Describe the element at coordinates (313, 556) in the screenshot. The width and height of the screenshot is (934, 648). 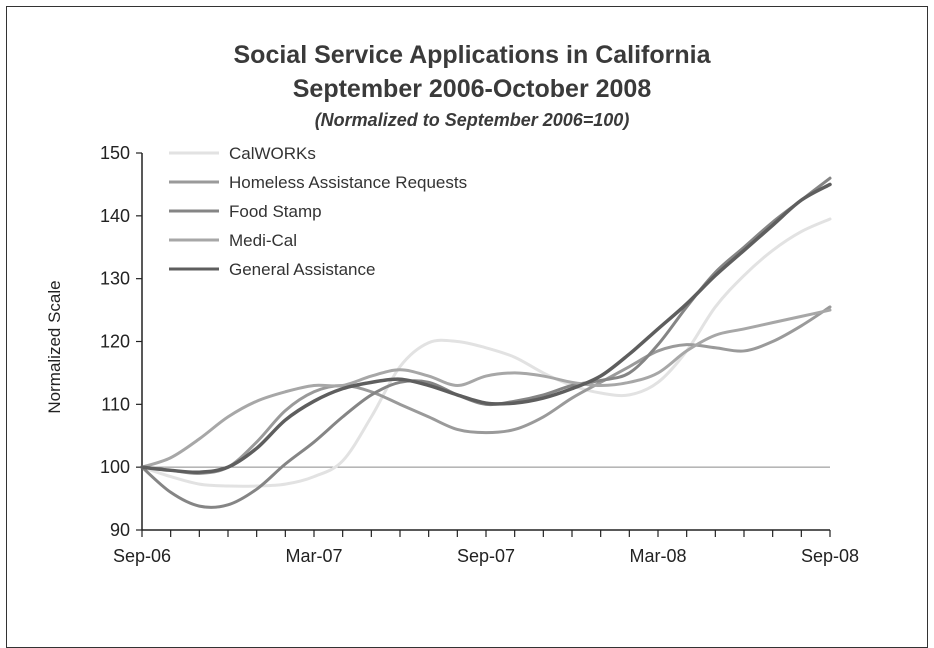
I see `x-tick-label: Mar-07` at that location.